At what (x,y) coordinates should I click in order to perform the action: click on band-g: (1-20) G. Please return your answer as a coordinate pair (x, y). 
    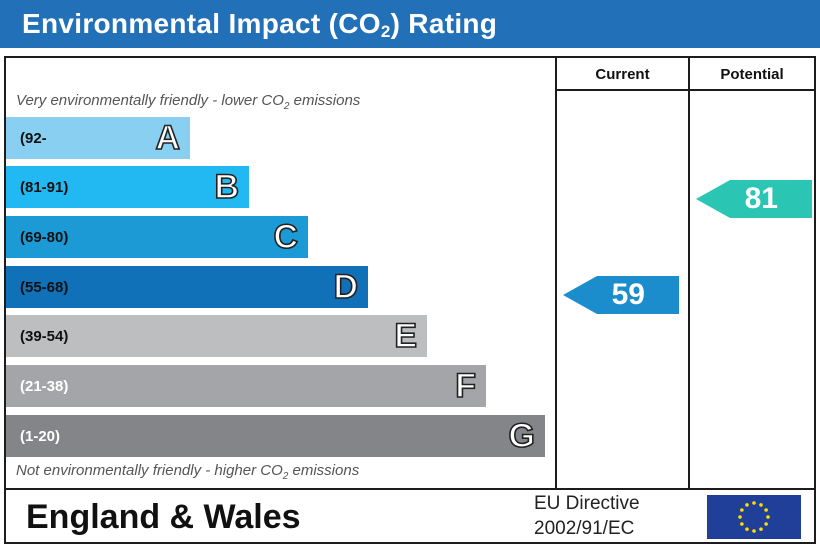
    Looking at the image, I should click on (275, 436).